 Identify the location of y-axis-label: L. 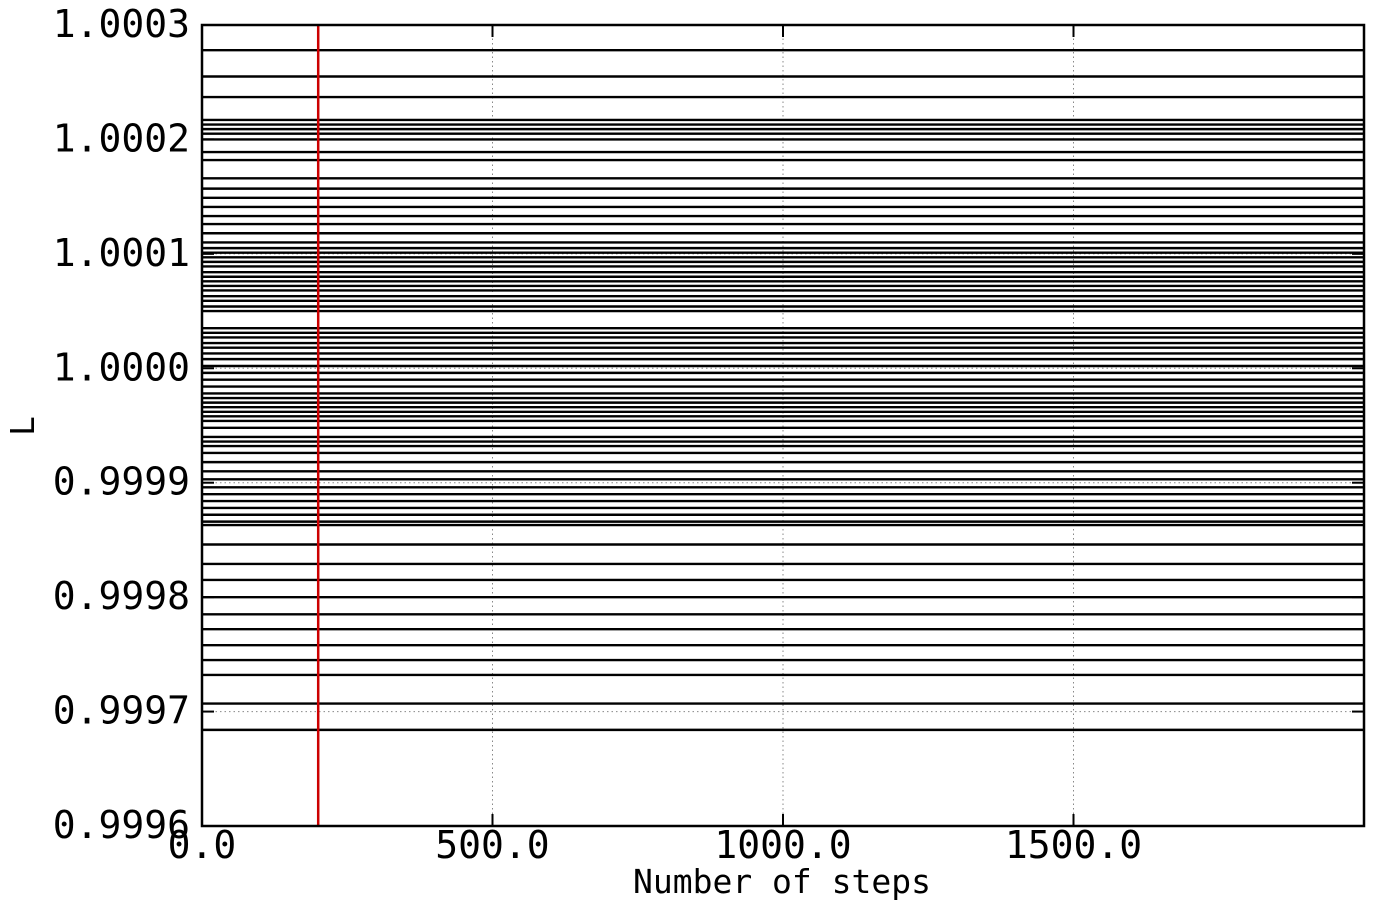
(22, 426).